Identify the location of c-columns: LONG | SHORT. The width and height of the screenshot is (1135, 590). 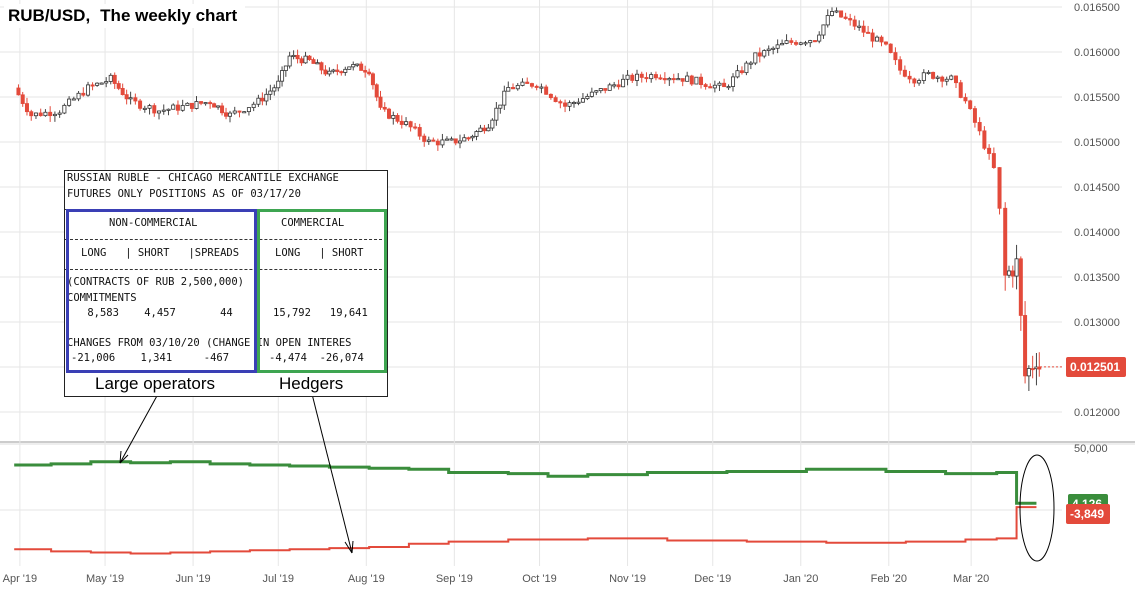
(319, 253).